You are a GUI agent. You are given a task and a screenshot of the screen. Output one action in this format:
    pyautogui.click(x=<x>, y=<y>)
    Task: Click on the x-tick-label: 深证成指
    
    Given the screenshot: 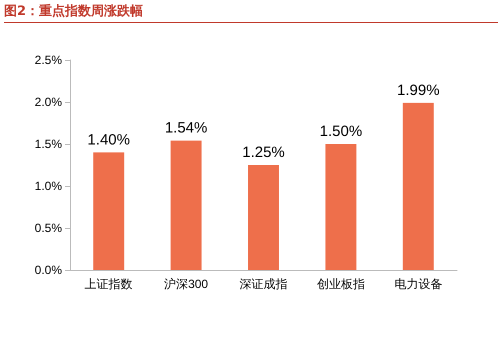 What is the action you would take?
    pyautogui.click(x=264, y=284)
    